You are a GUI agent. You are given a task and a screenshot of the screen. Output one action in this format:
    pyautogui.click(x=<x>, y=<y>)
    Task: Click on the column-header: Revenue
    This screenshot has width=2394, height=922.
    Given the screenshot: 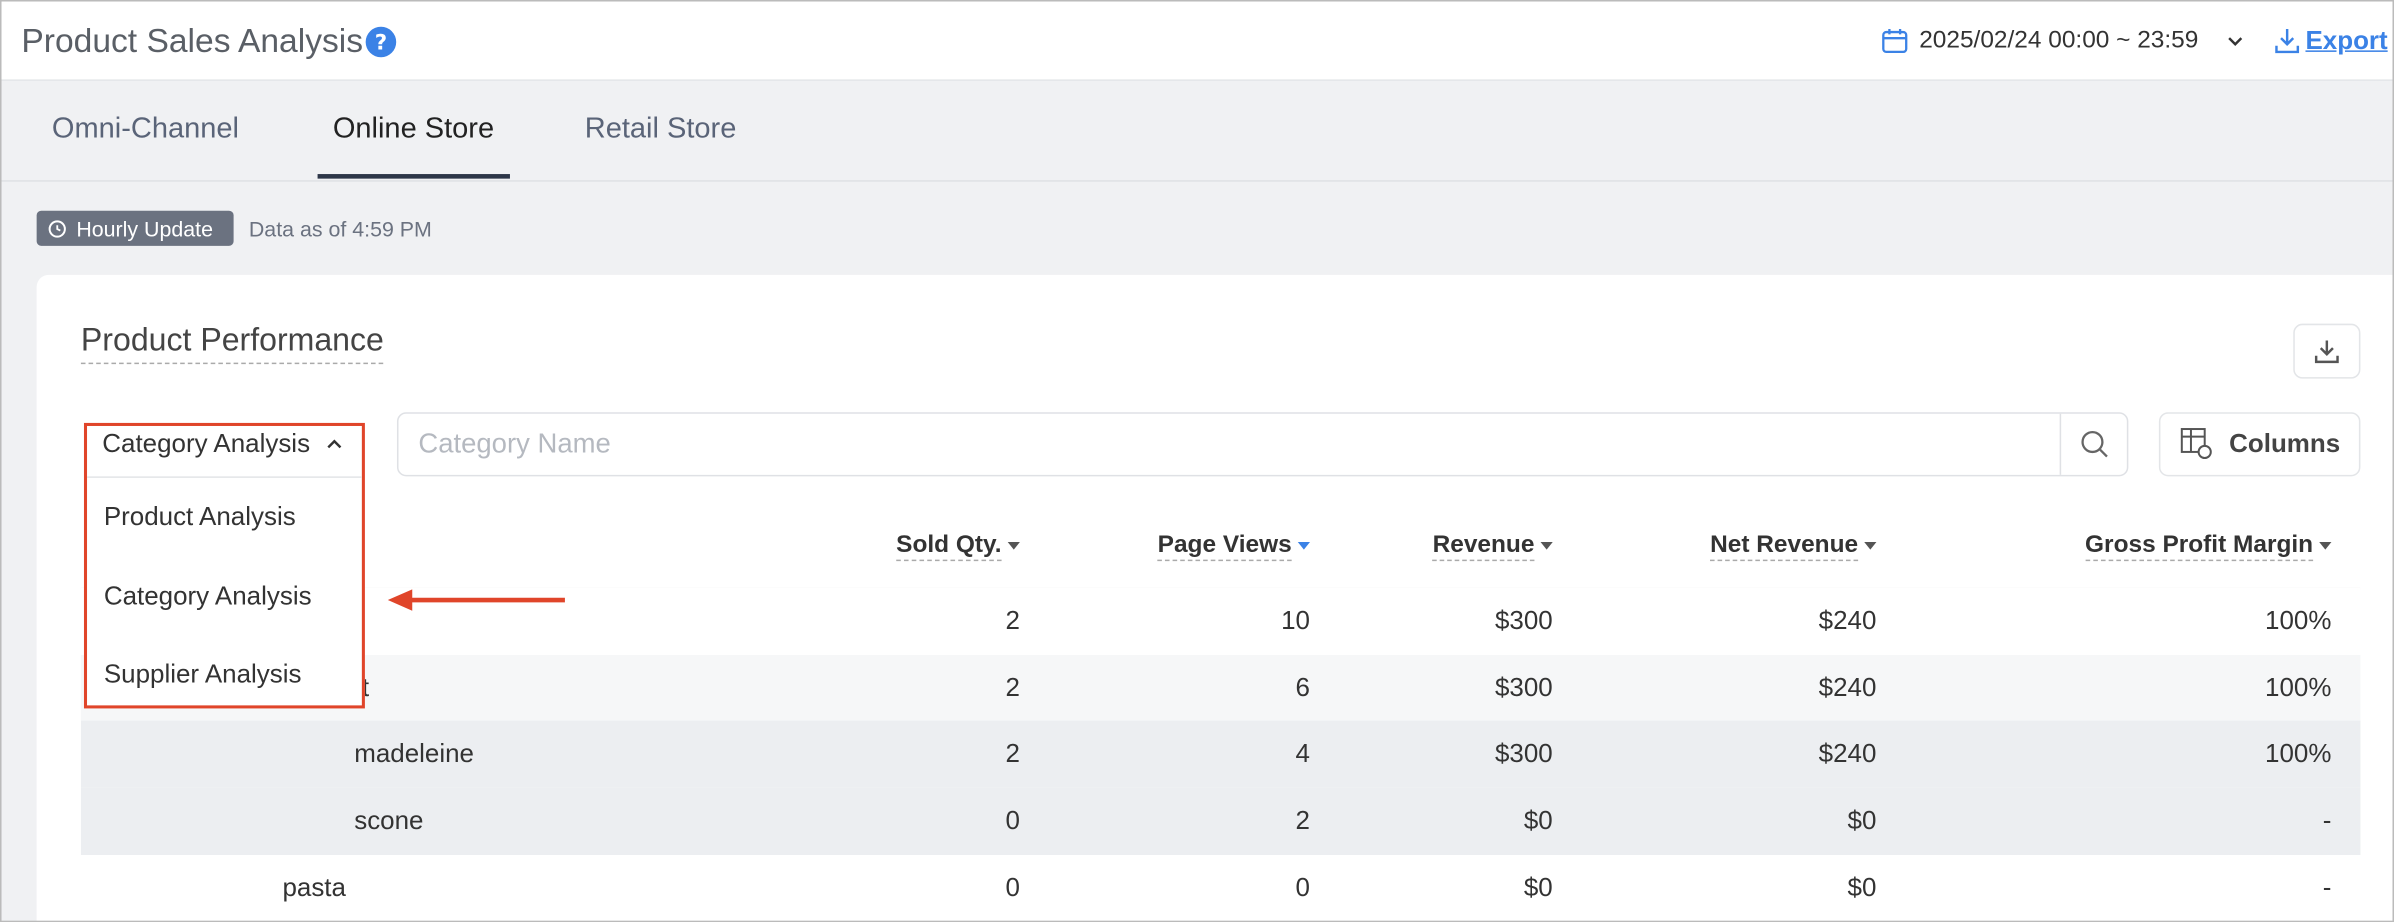 What is the action you would take?
    pyautogui.click(x=1483, y=547)
    